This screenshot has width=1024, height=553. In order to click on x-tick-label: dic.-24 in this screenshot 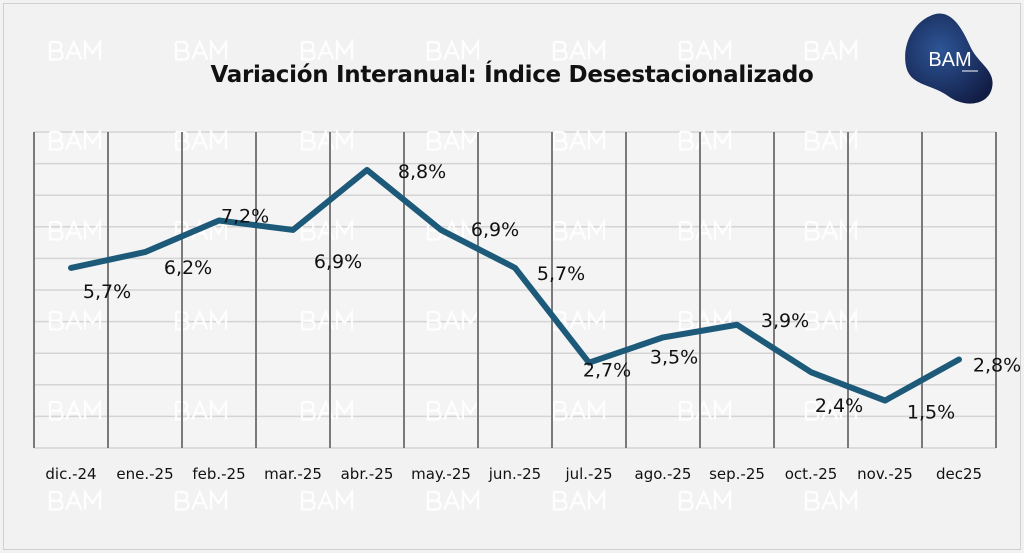, I will do `click(70, 474)`.